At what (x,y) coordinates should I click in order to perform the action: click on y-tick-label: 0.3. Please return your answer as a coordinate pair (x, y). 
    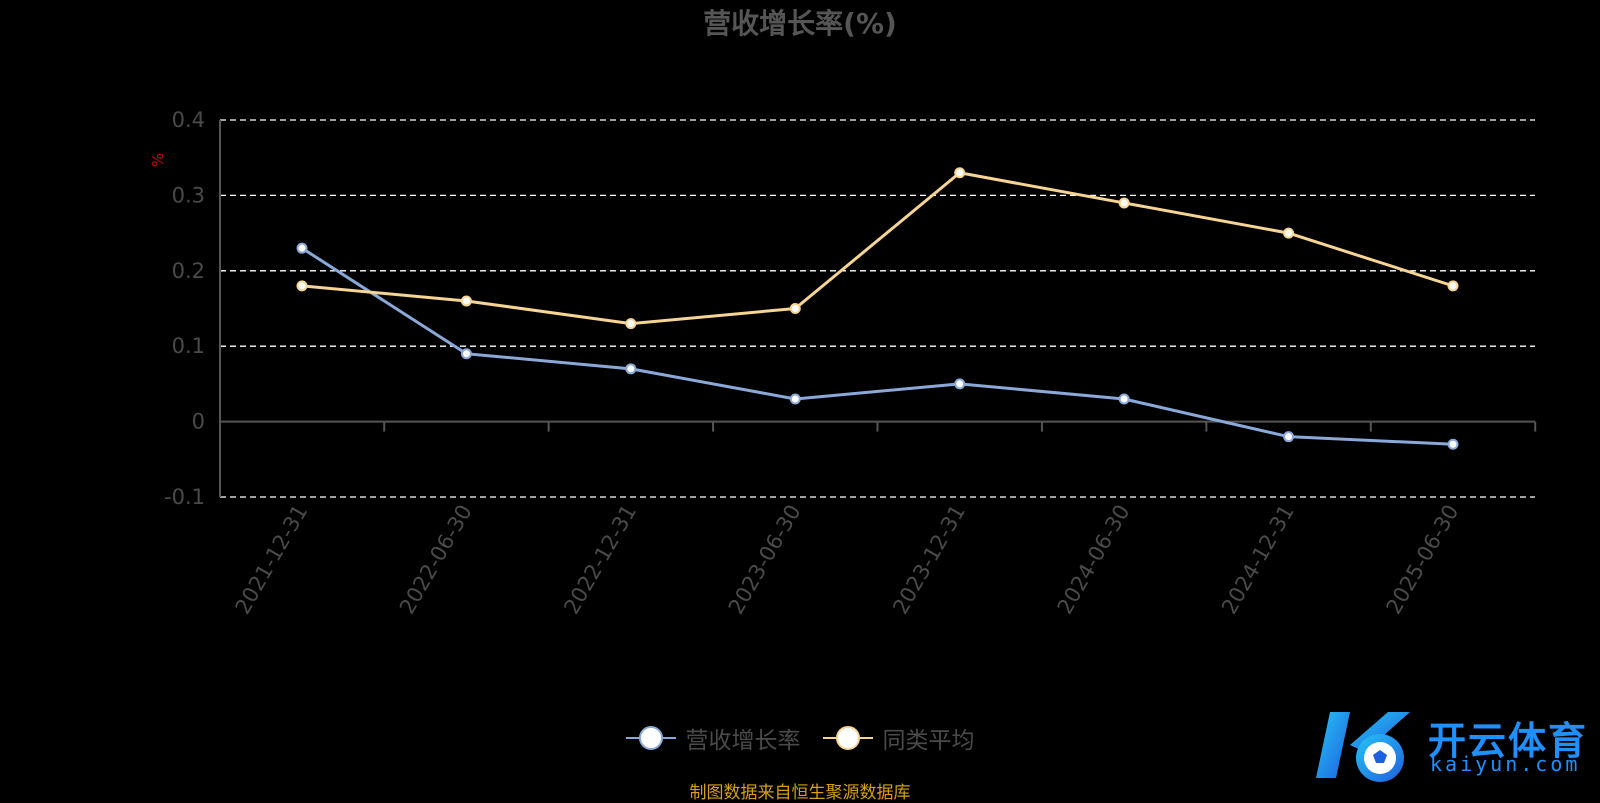
    Looking at the image, I should click on (188, 195).